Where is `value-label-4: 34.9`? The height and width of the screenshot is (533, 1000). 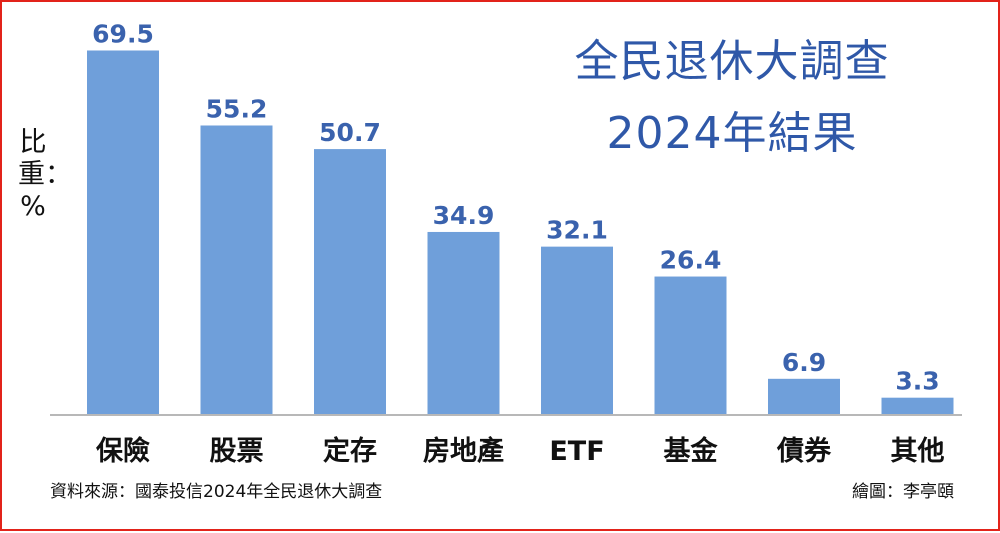 value-label-4: 34.9 is located at coordinates (464, 215).